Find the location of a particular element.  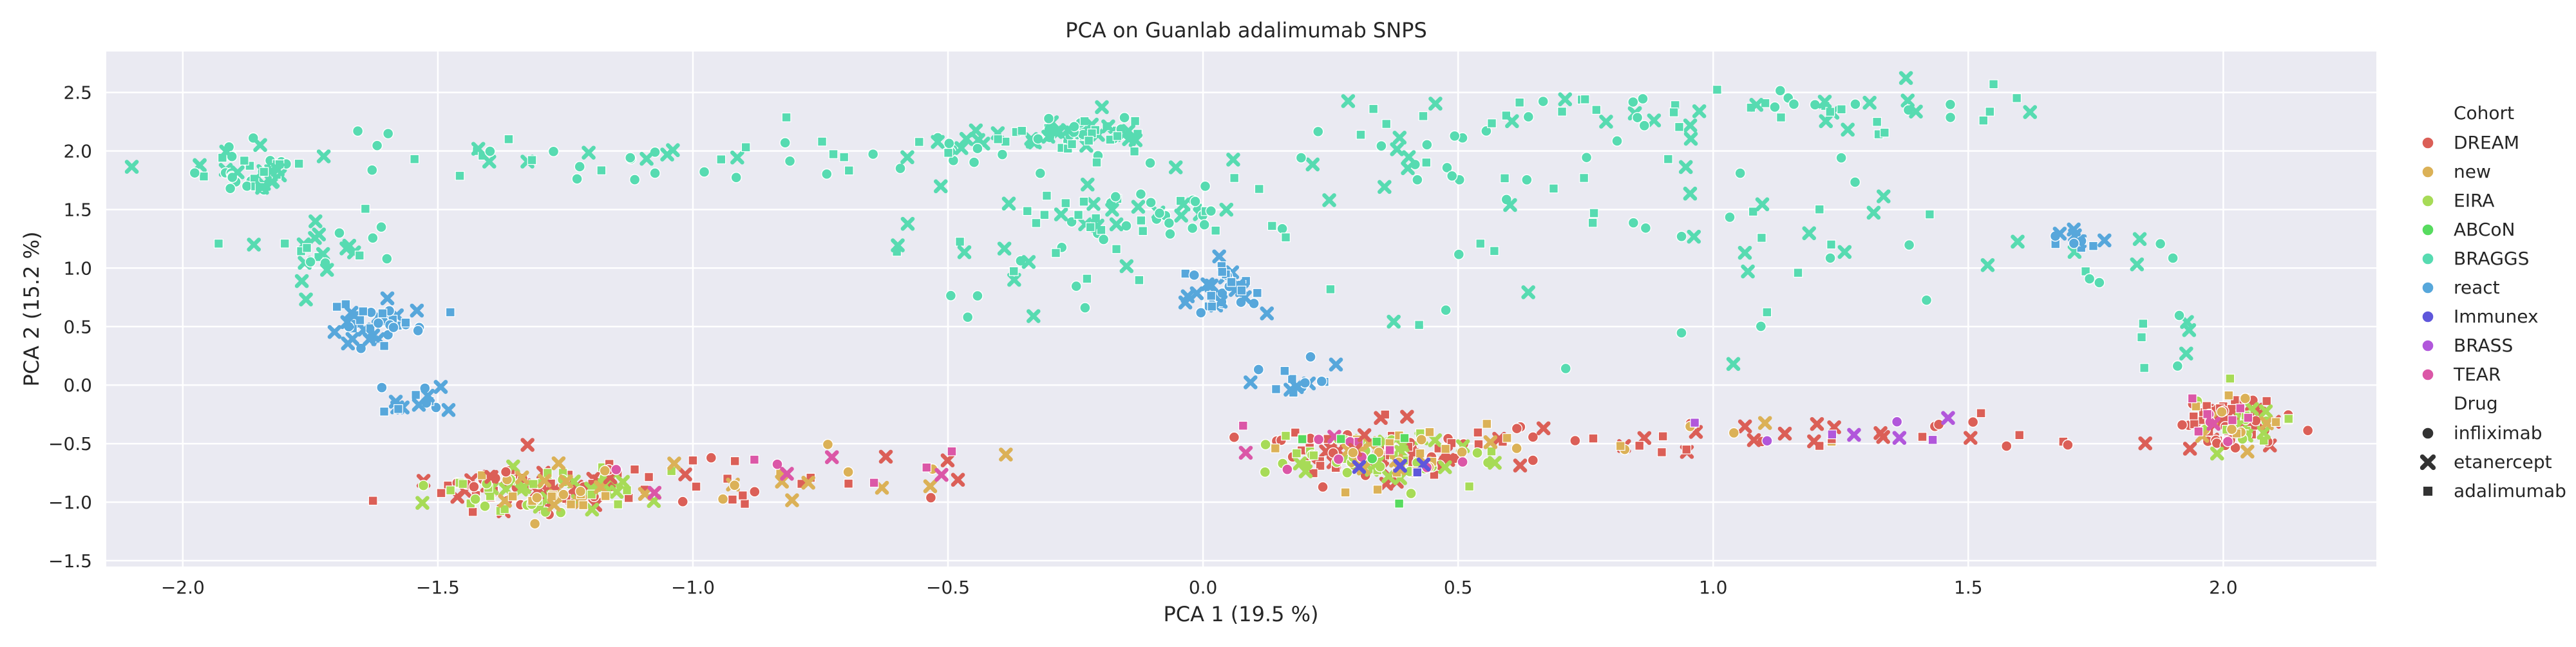

legend-marker-braggs is located at coordinates (2427, 258).